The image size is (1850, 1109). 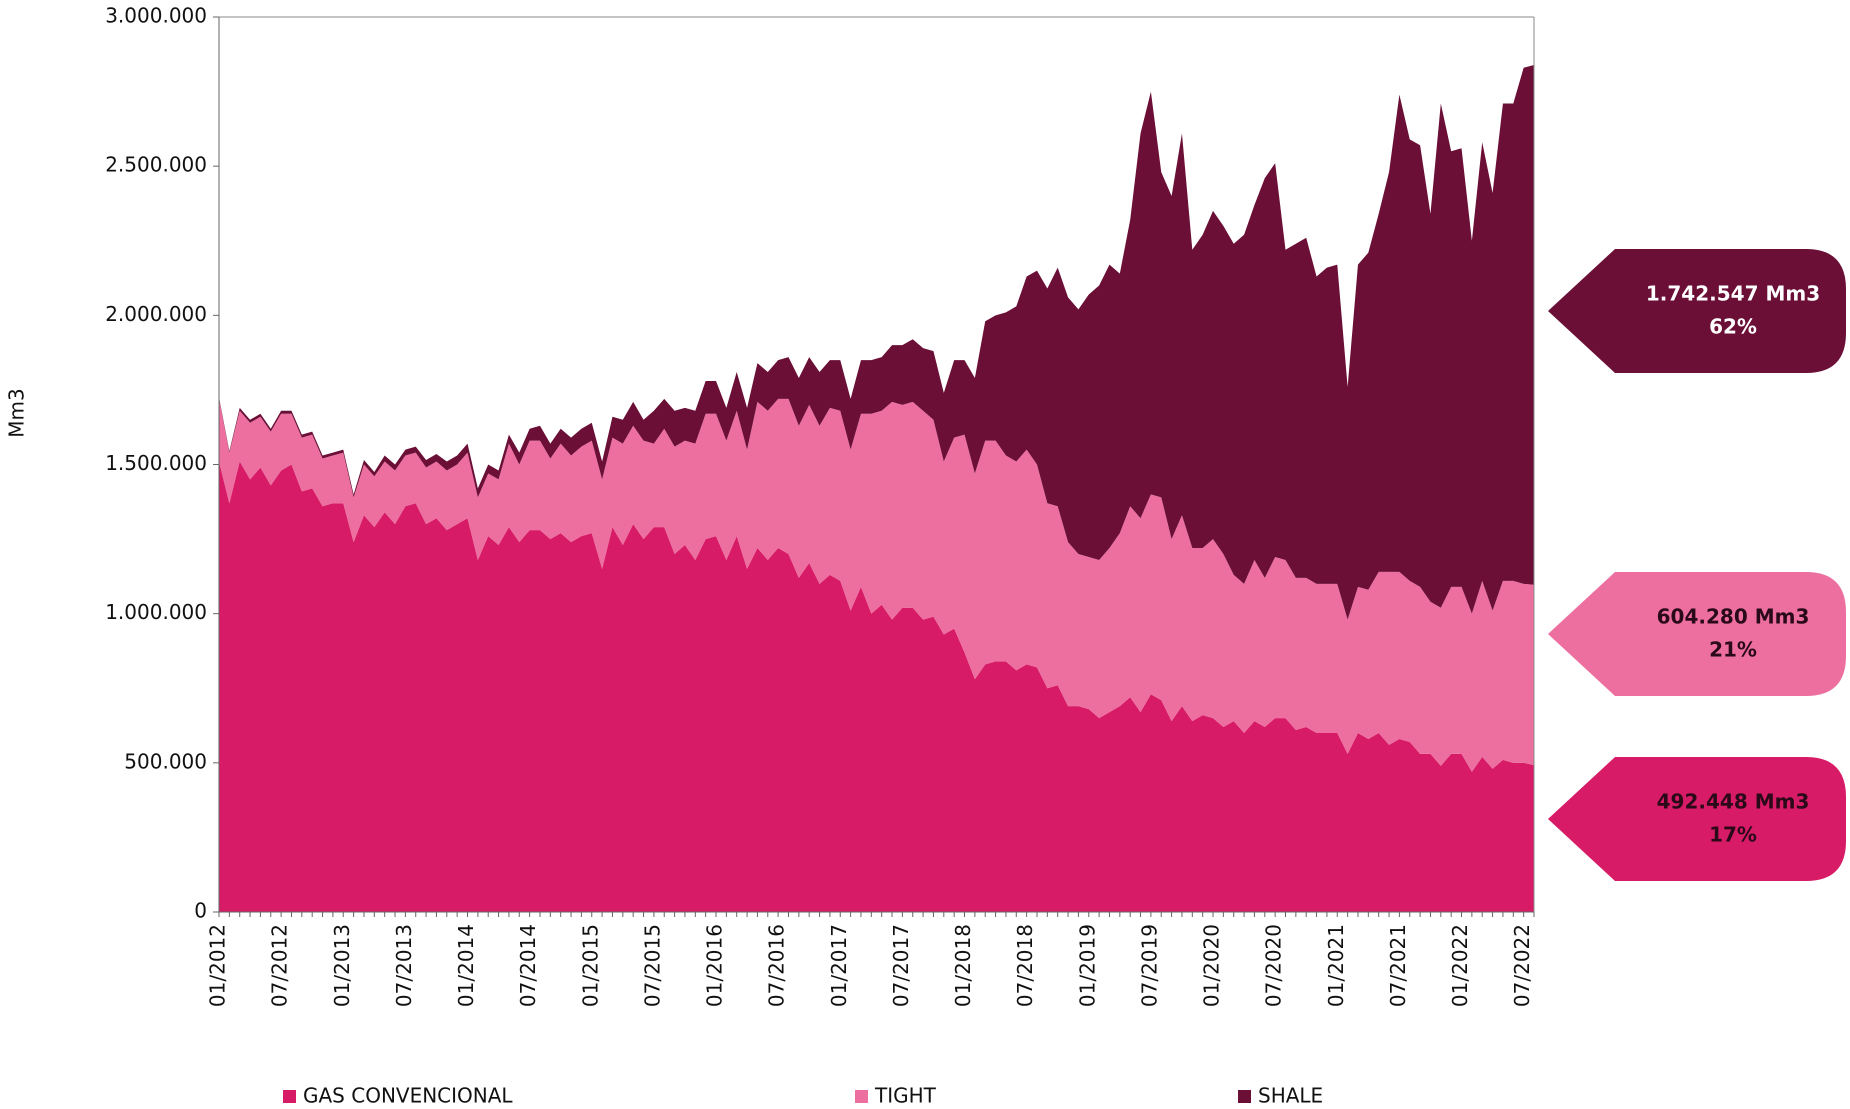 I want to click on x-tick-label: 07/2016, so click(x=777, y=965).